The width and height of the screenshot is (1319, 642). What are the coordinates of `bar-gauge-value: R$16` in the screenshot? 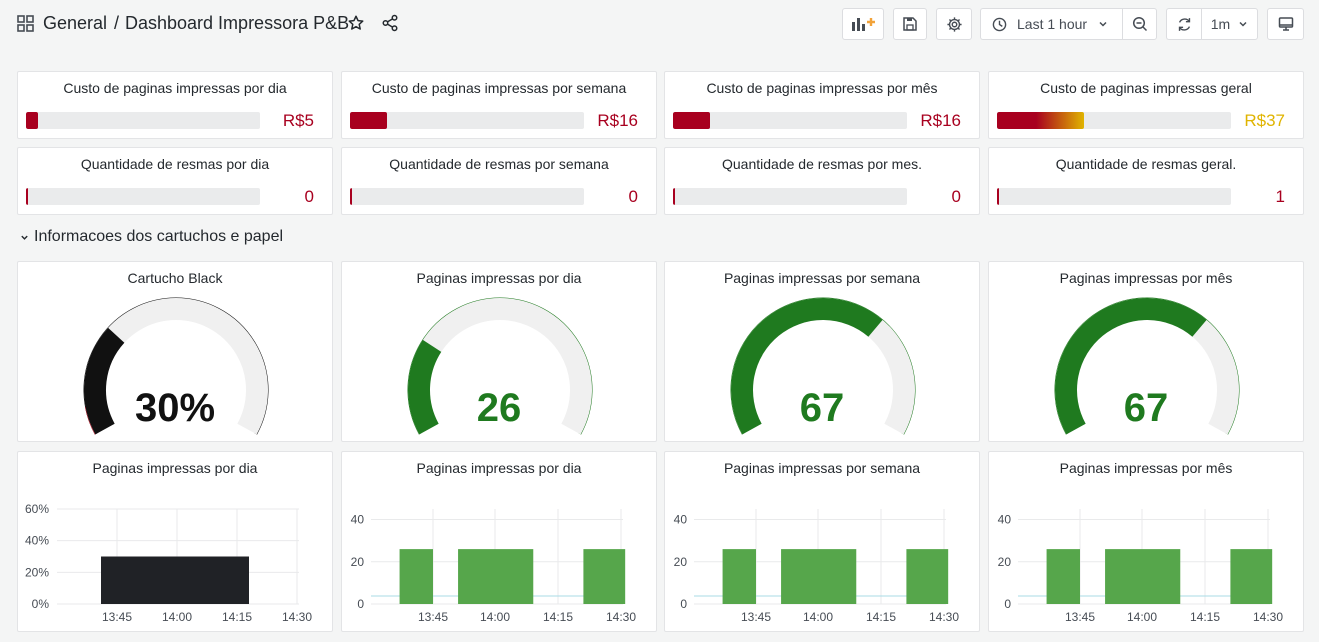 It's located at (940, 120).